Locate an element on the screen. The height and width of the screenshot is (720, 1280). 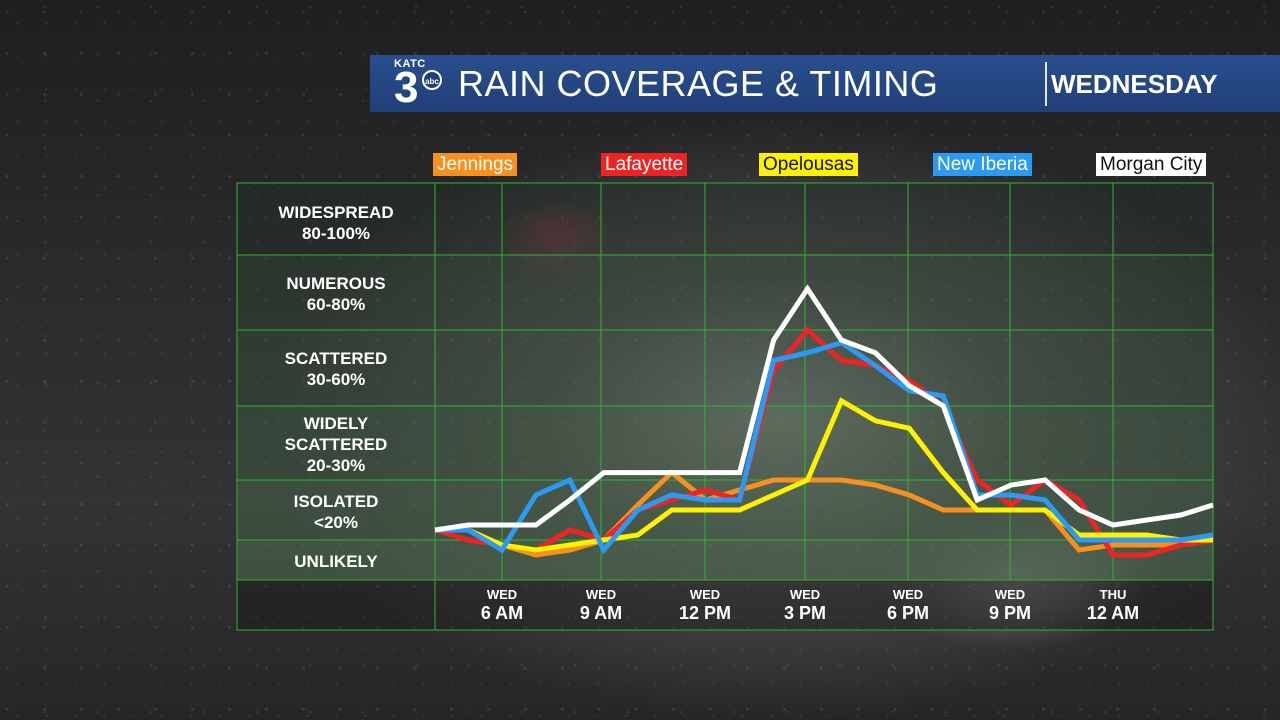
category-name-2: SCATTERED is located at coordinates (336, 444).